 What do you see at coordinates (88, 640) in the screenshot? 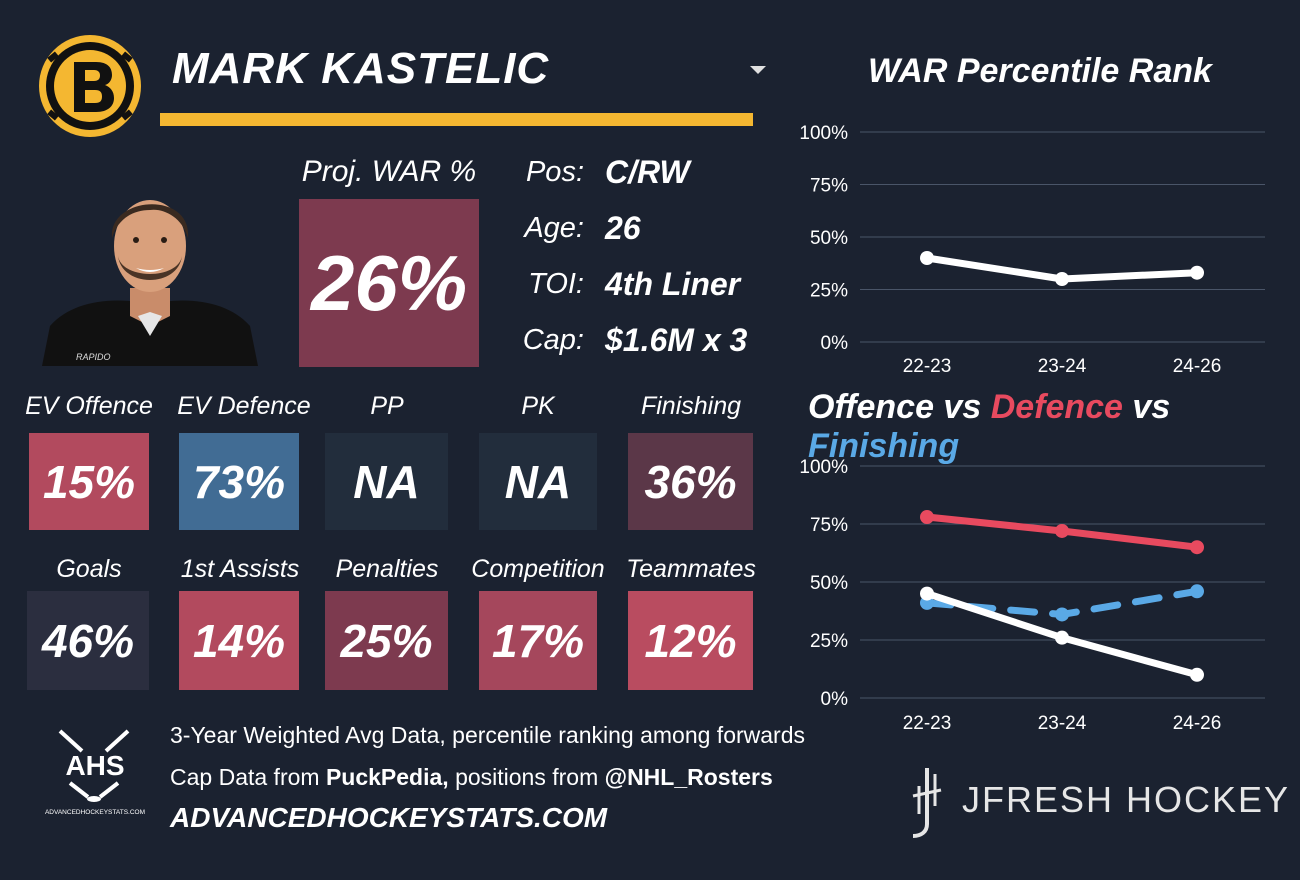
I see `tile-goals: 46%` at bounding box center [88, 640].